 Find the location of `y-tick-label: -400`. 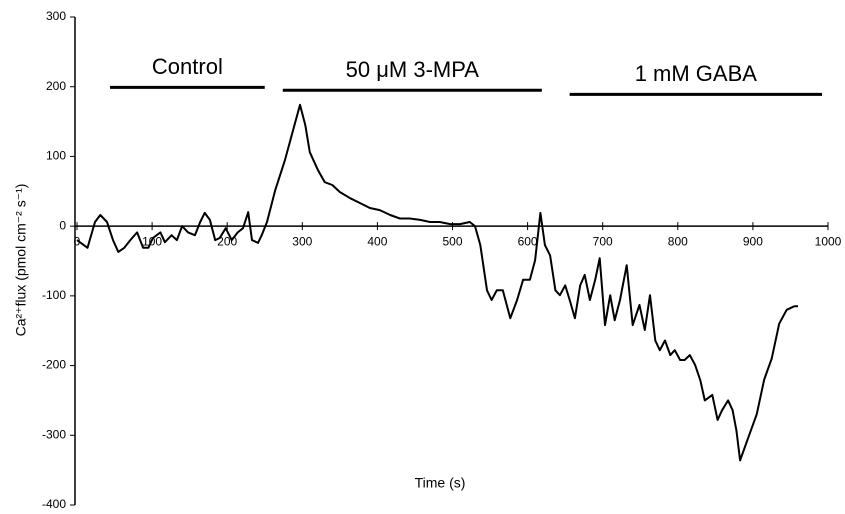

y-tick-label: -400 is located at coordinates (54, 504).